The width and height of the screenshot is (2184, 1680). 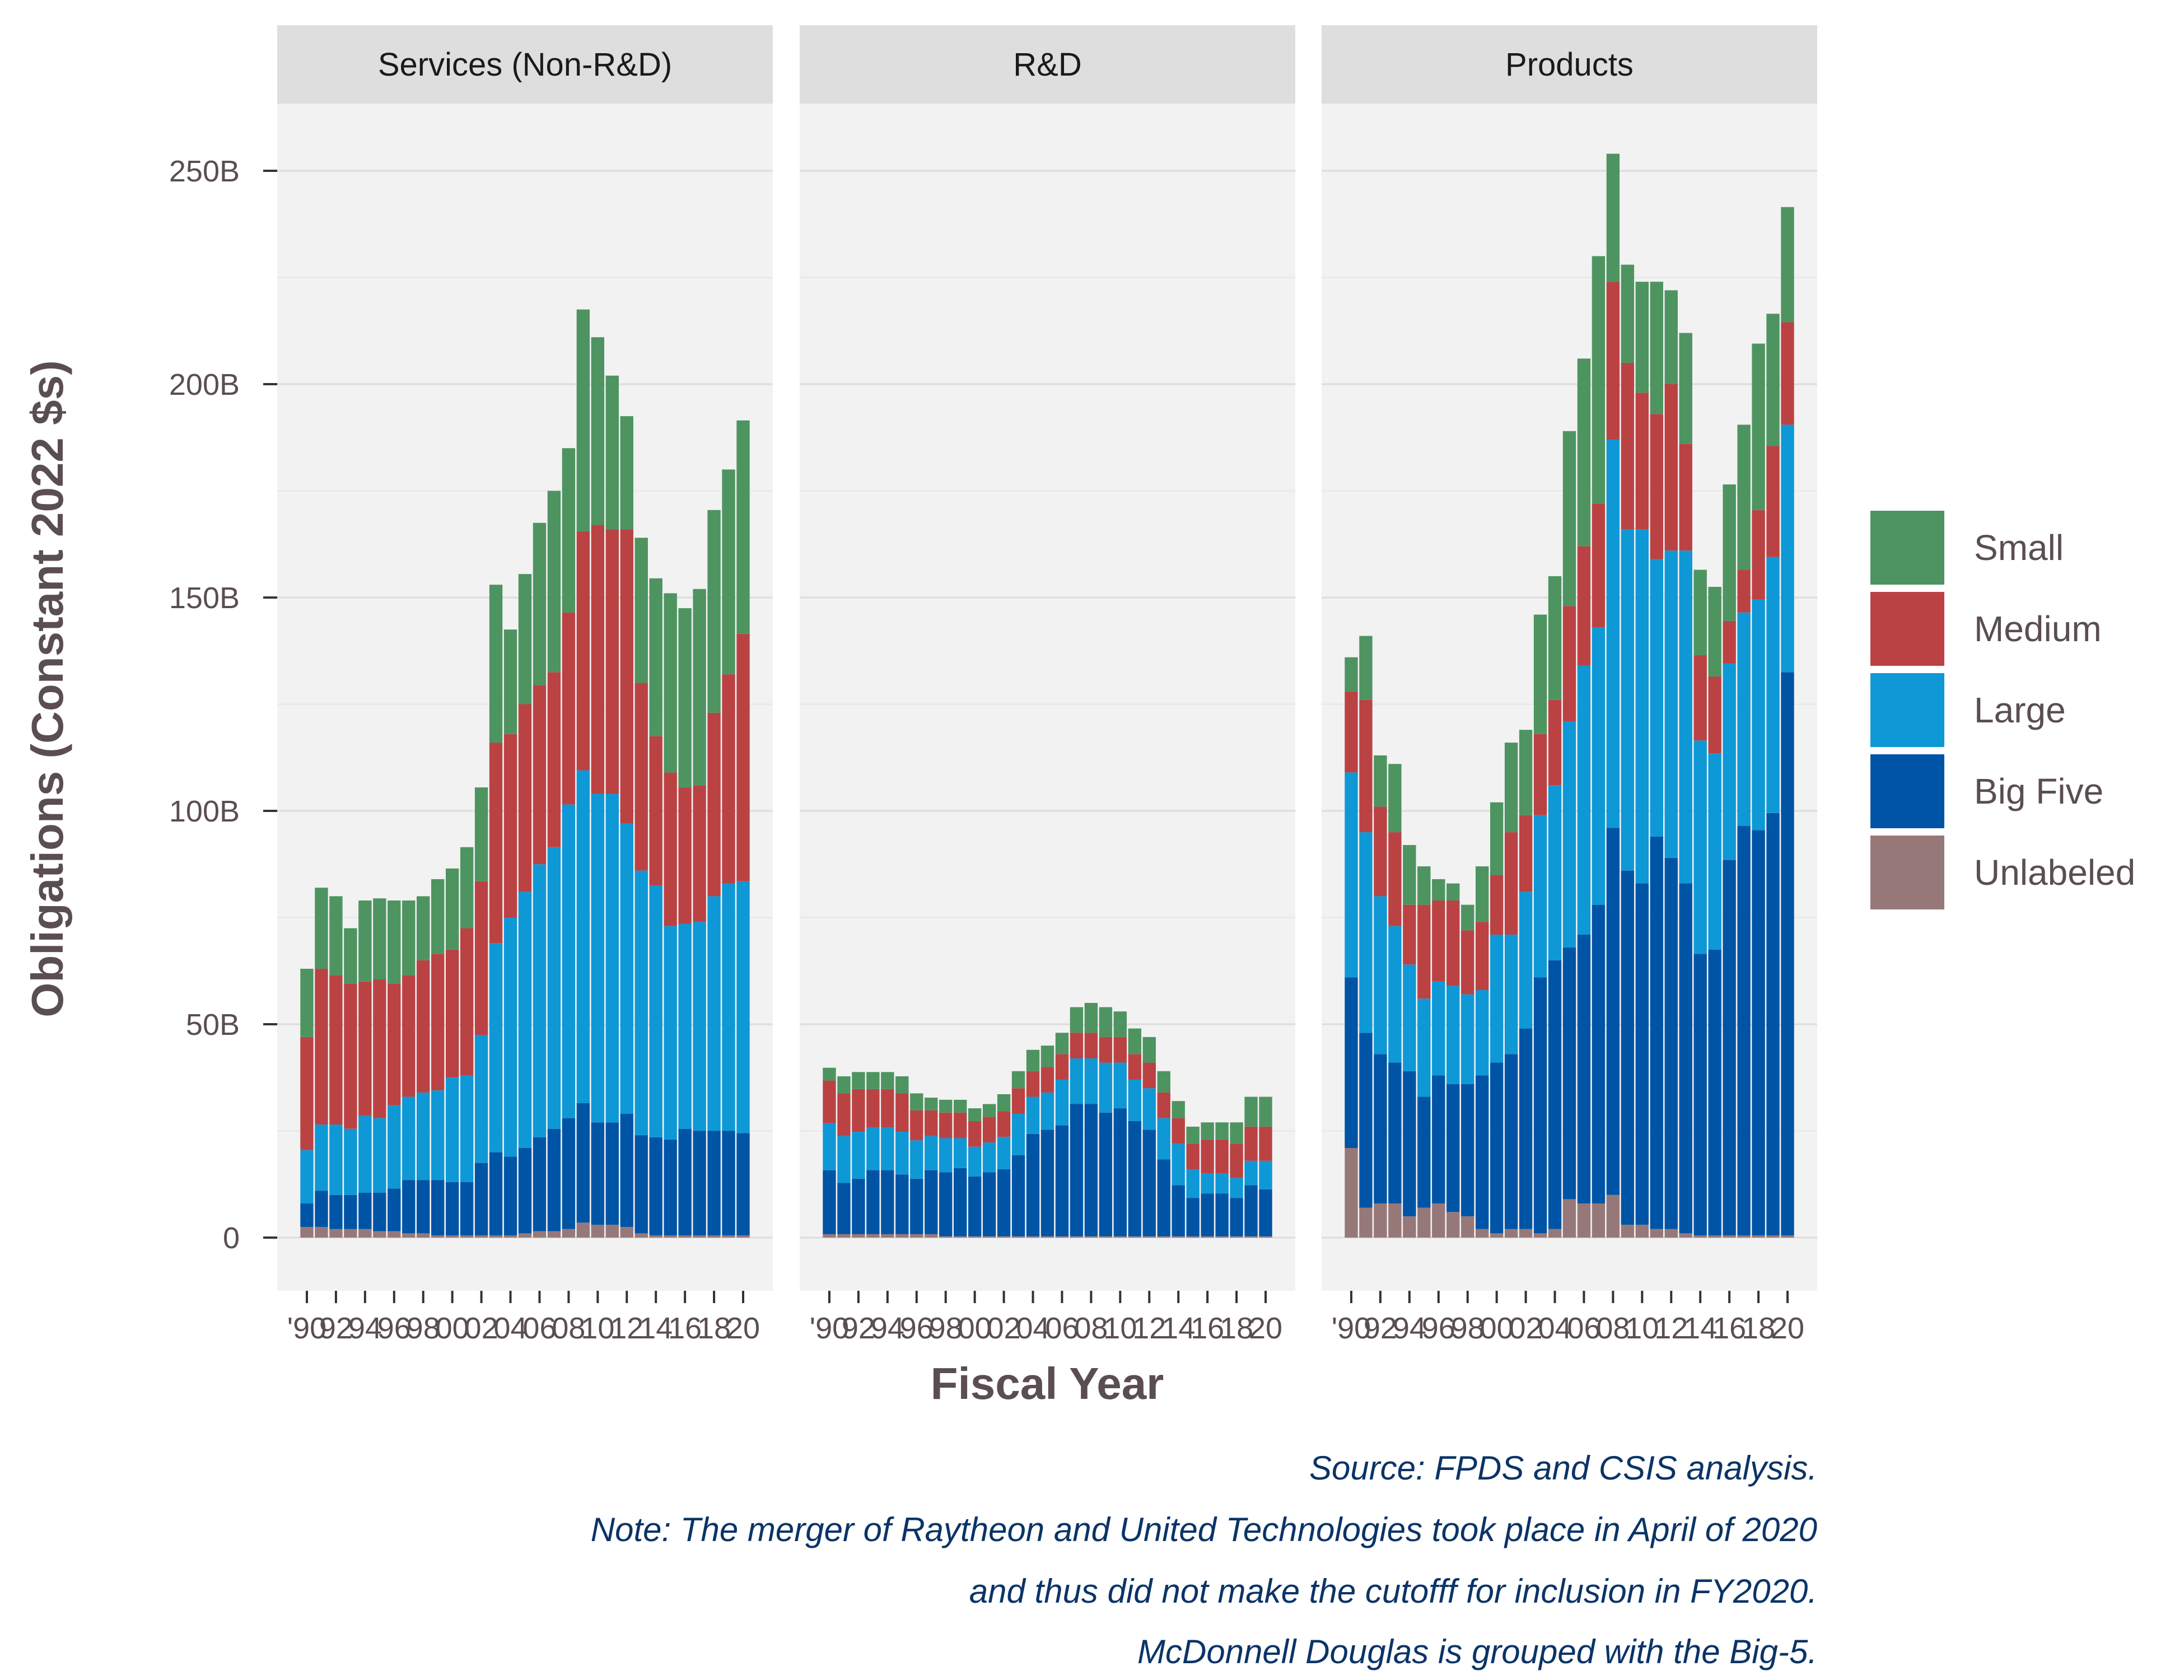 I want to click on x-tick-label: 12, so click(x=1671, y=1329).